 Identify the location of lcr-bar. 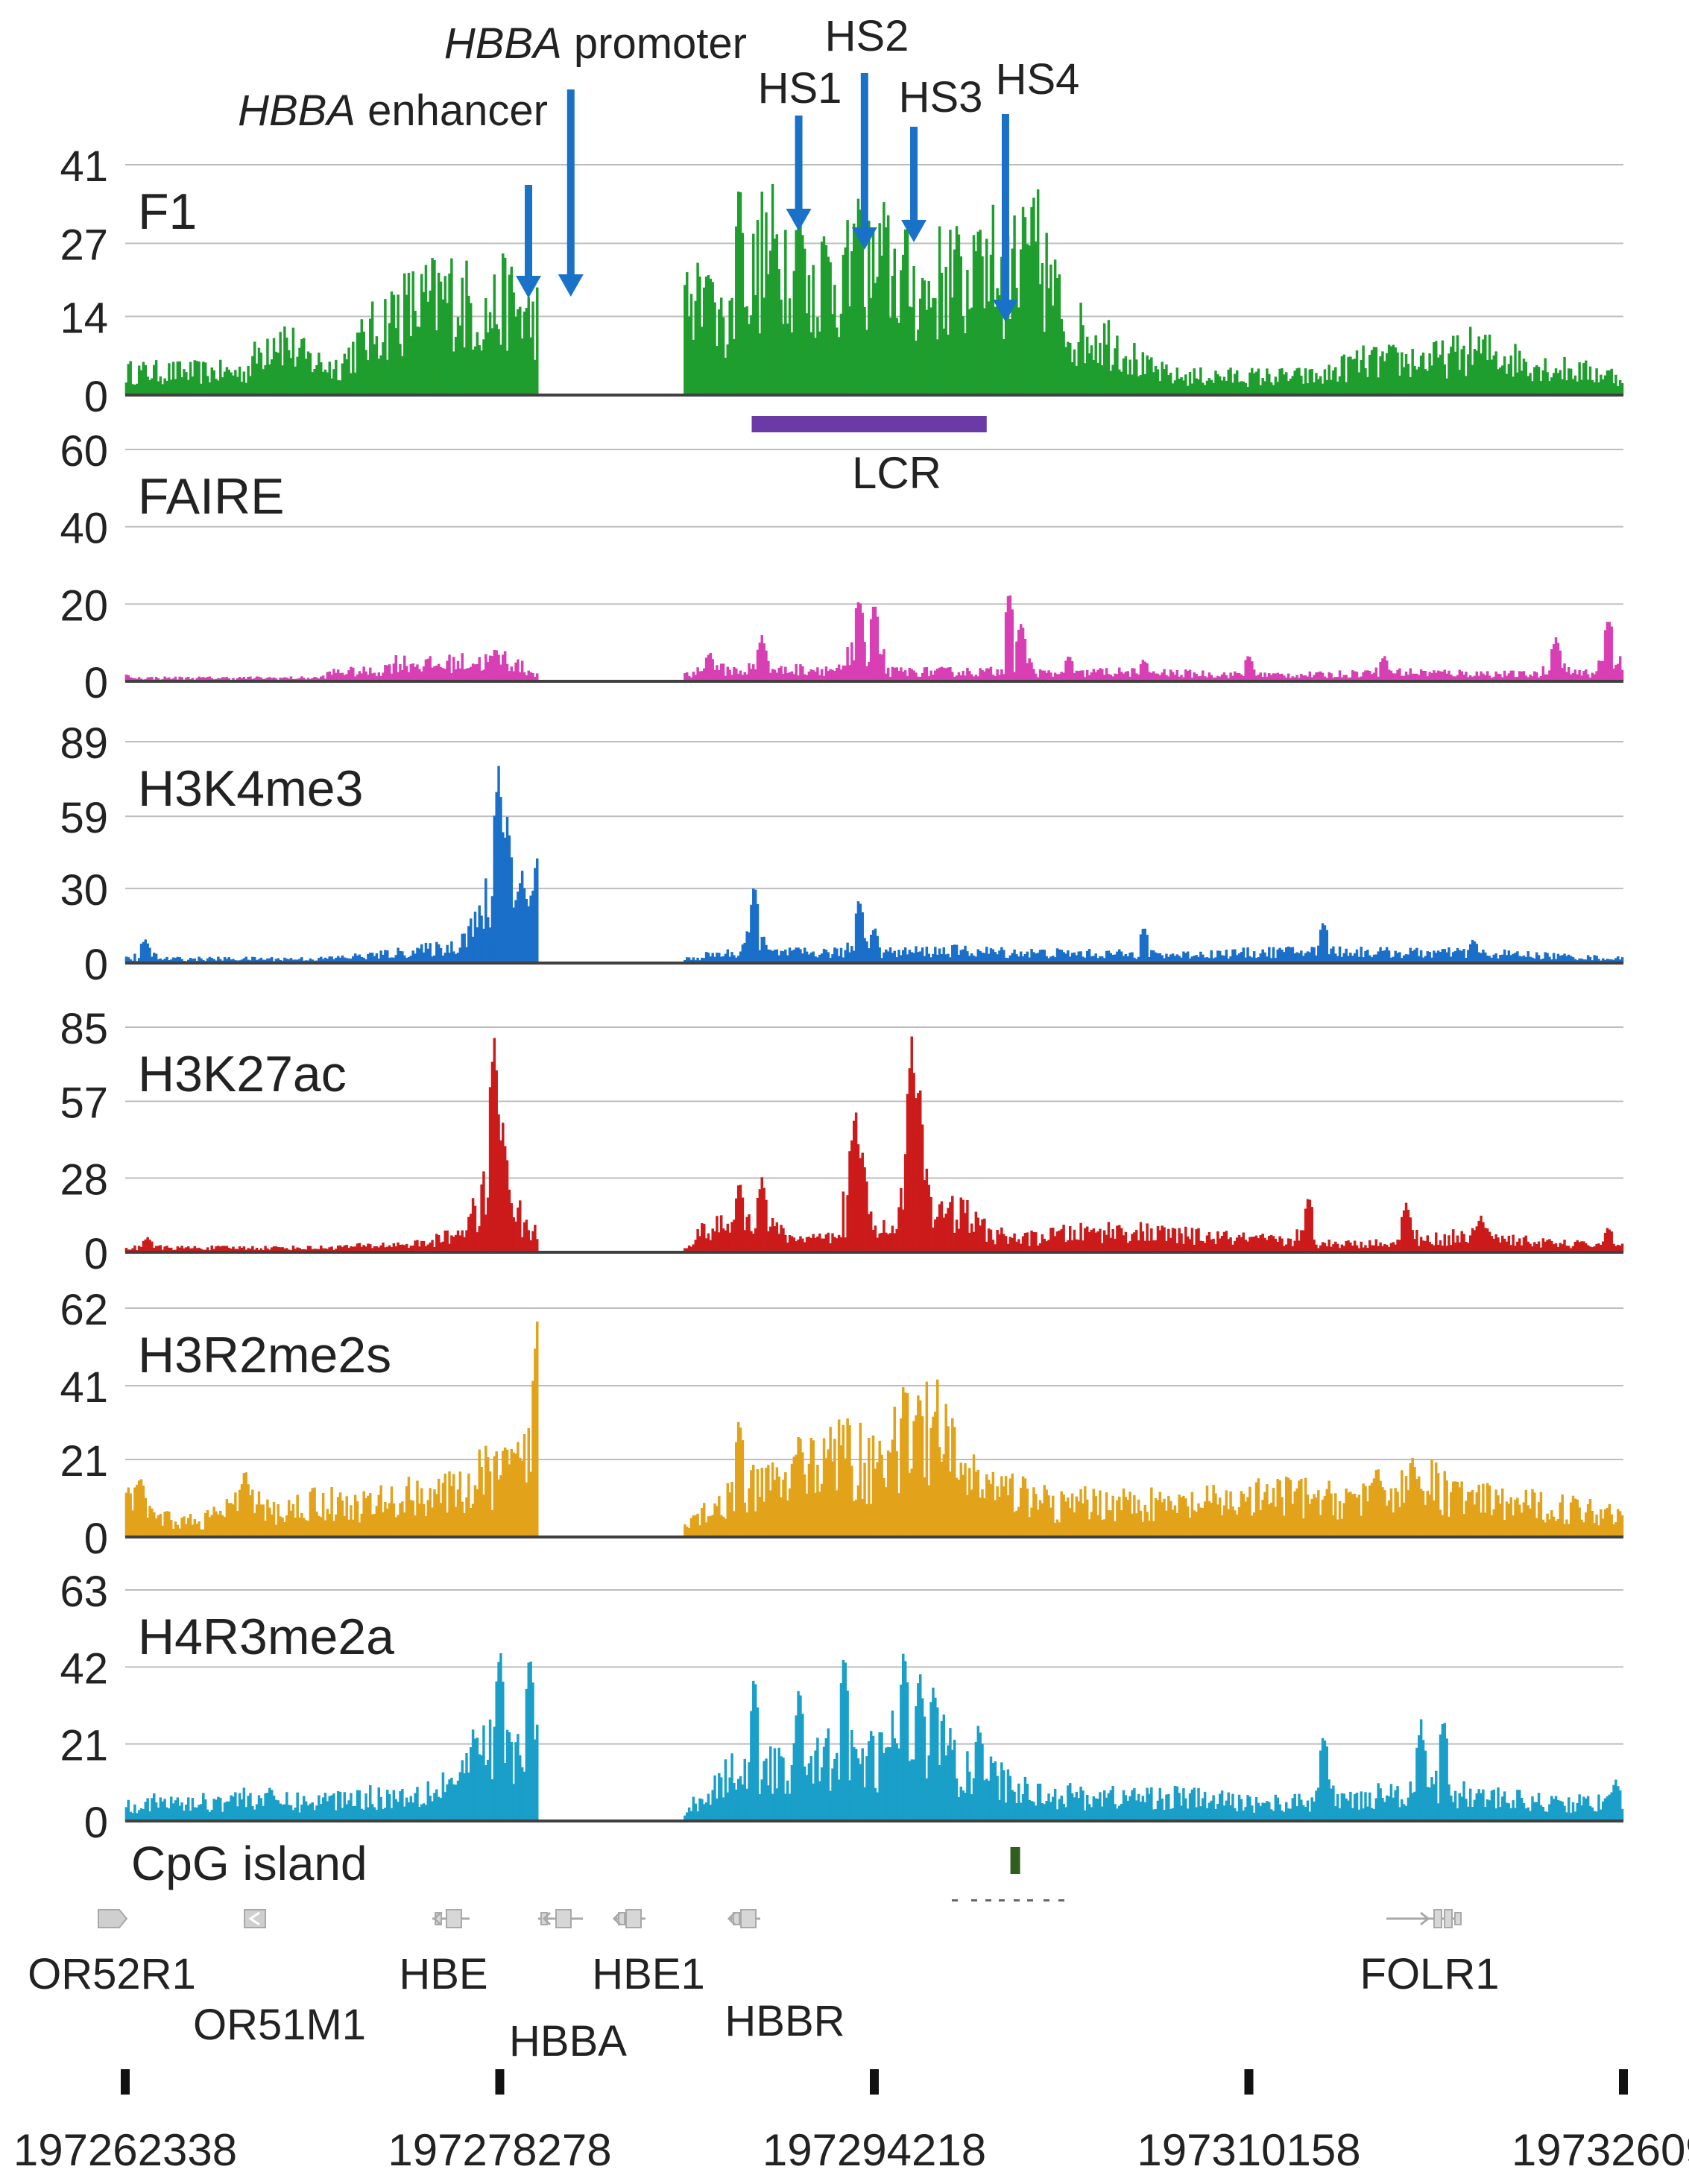
(869, 424).